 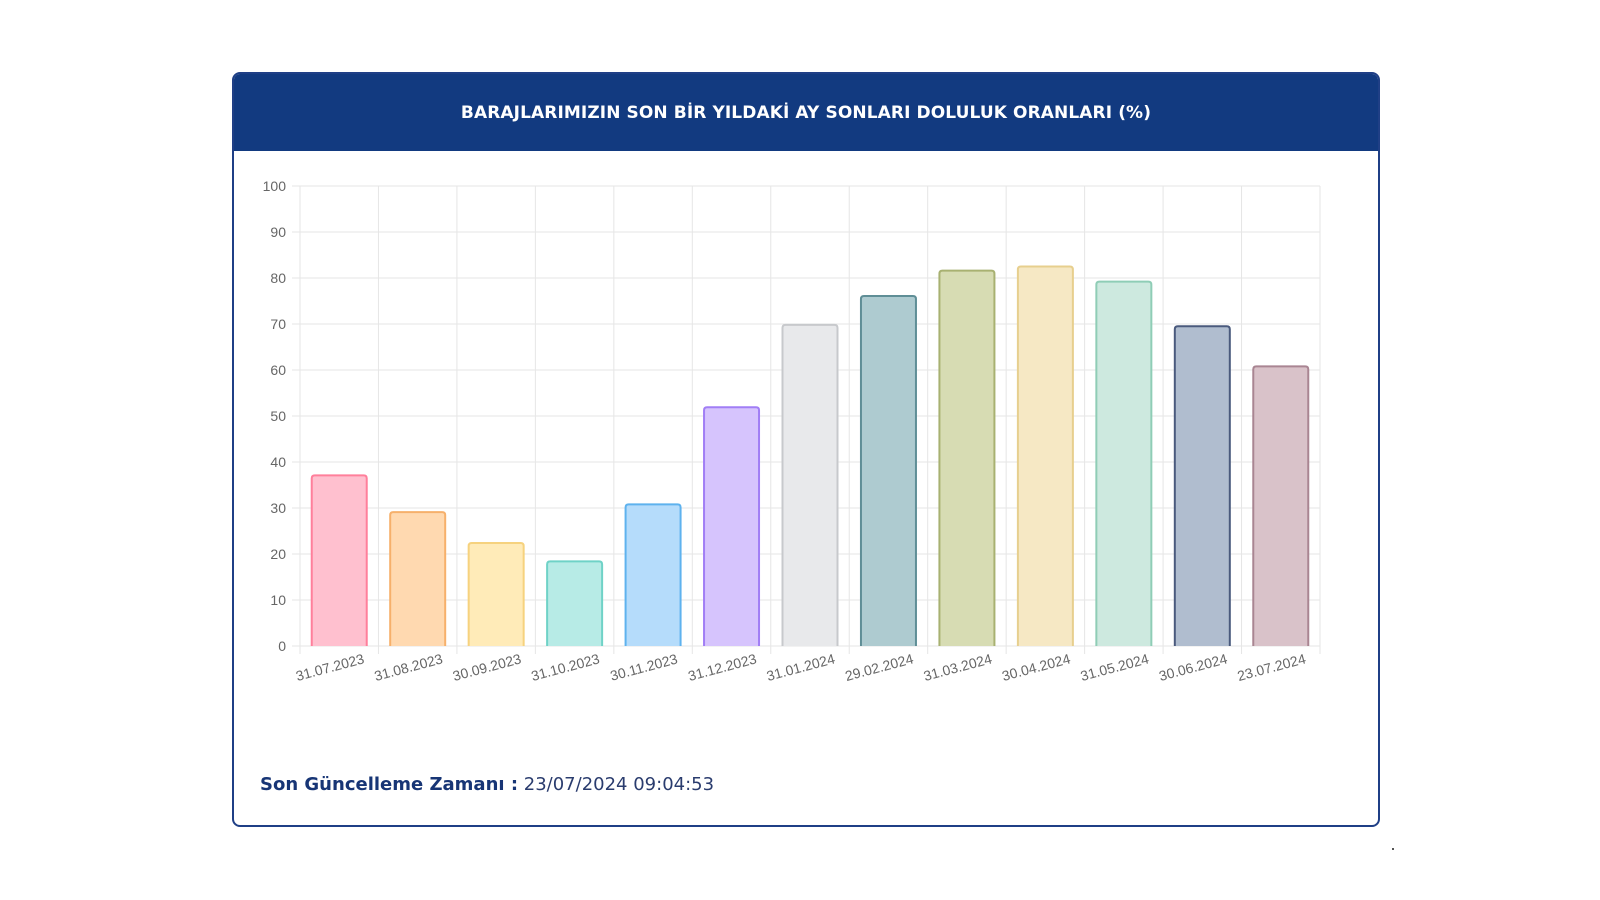 I want to click on x-tick-label: 29.02.2024, so click(x=879, y=667).